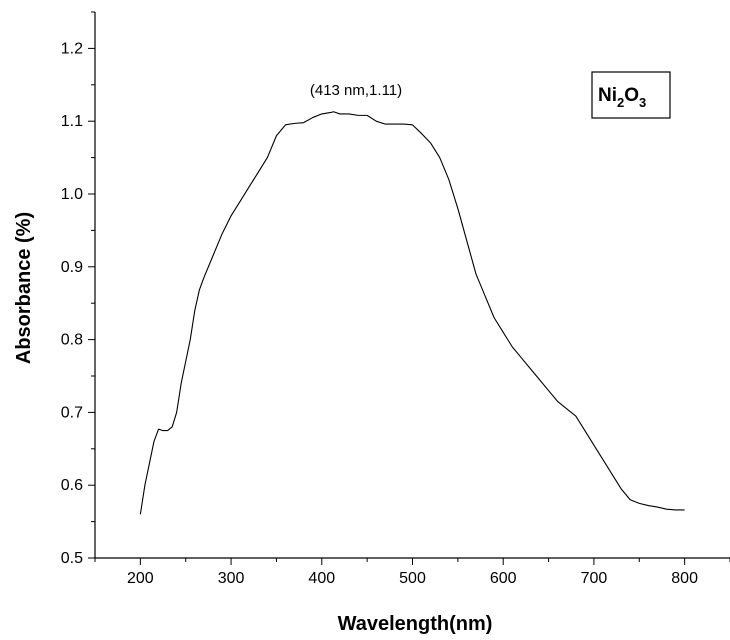 The image size is (730, 640). Describe the element at coordinates (72, 121) in the screenshot. I see `y-tick-label: 1.1` at that location.